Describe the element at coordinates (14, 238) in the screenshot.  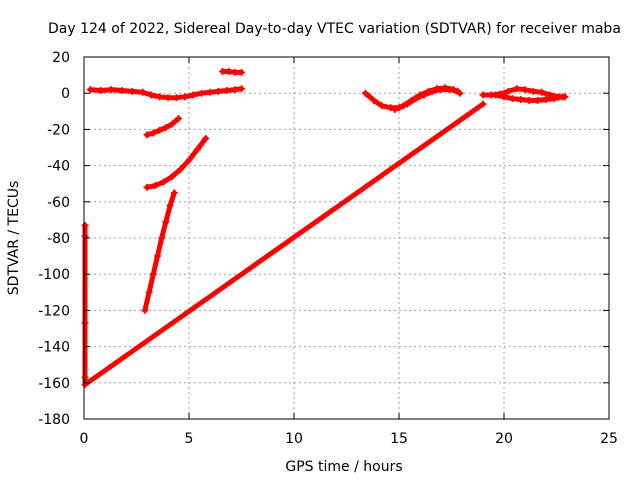
I see `y-axis-label: SDTVAR / TECUs` at that location.